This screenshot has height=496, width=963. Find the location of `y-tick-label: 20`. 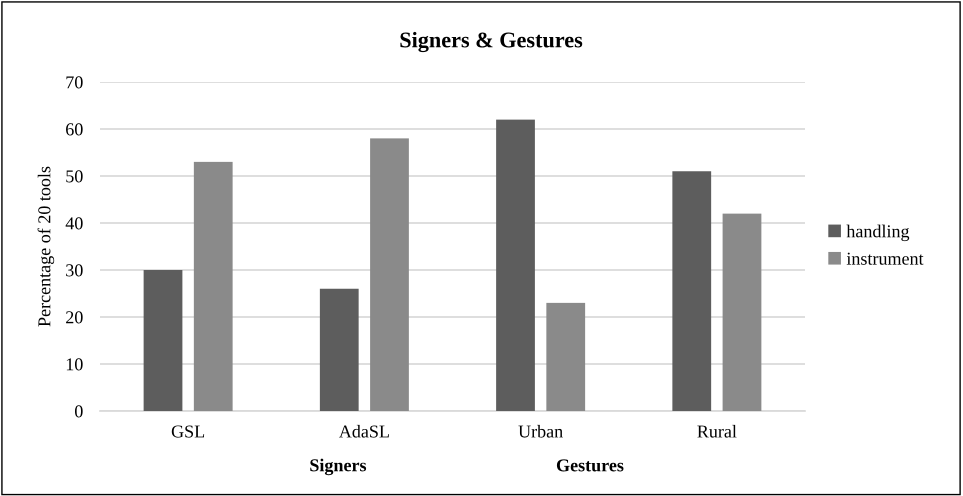

y-tick-label: 20 is located at coordinates (74, 317).